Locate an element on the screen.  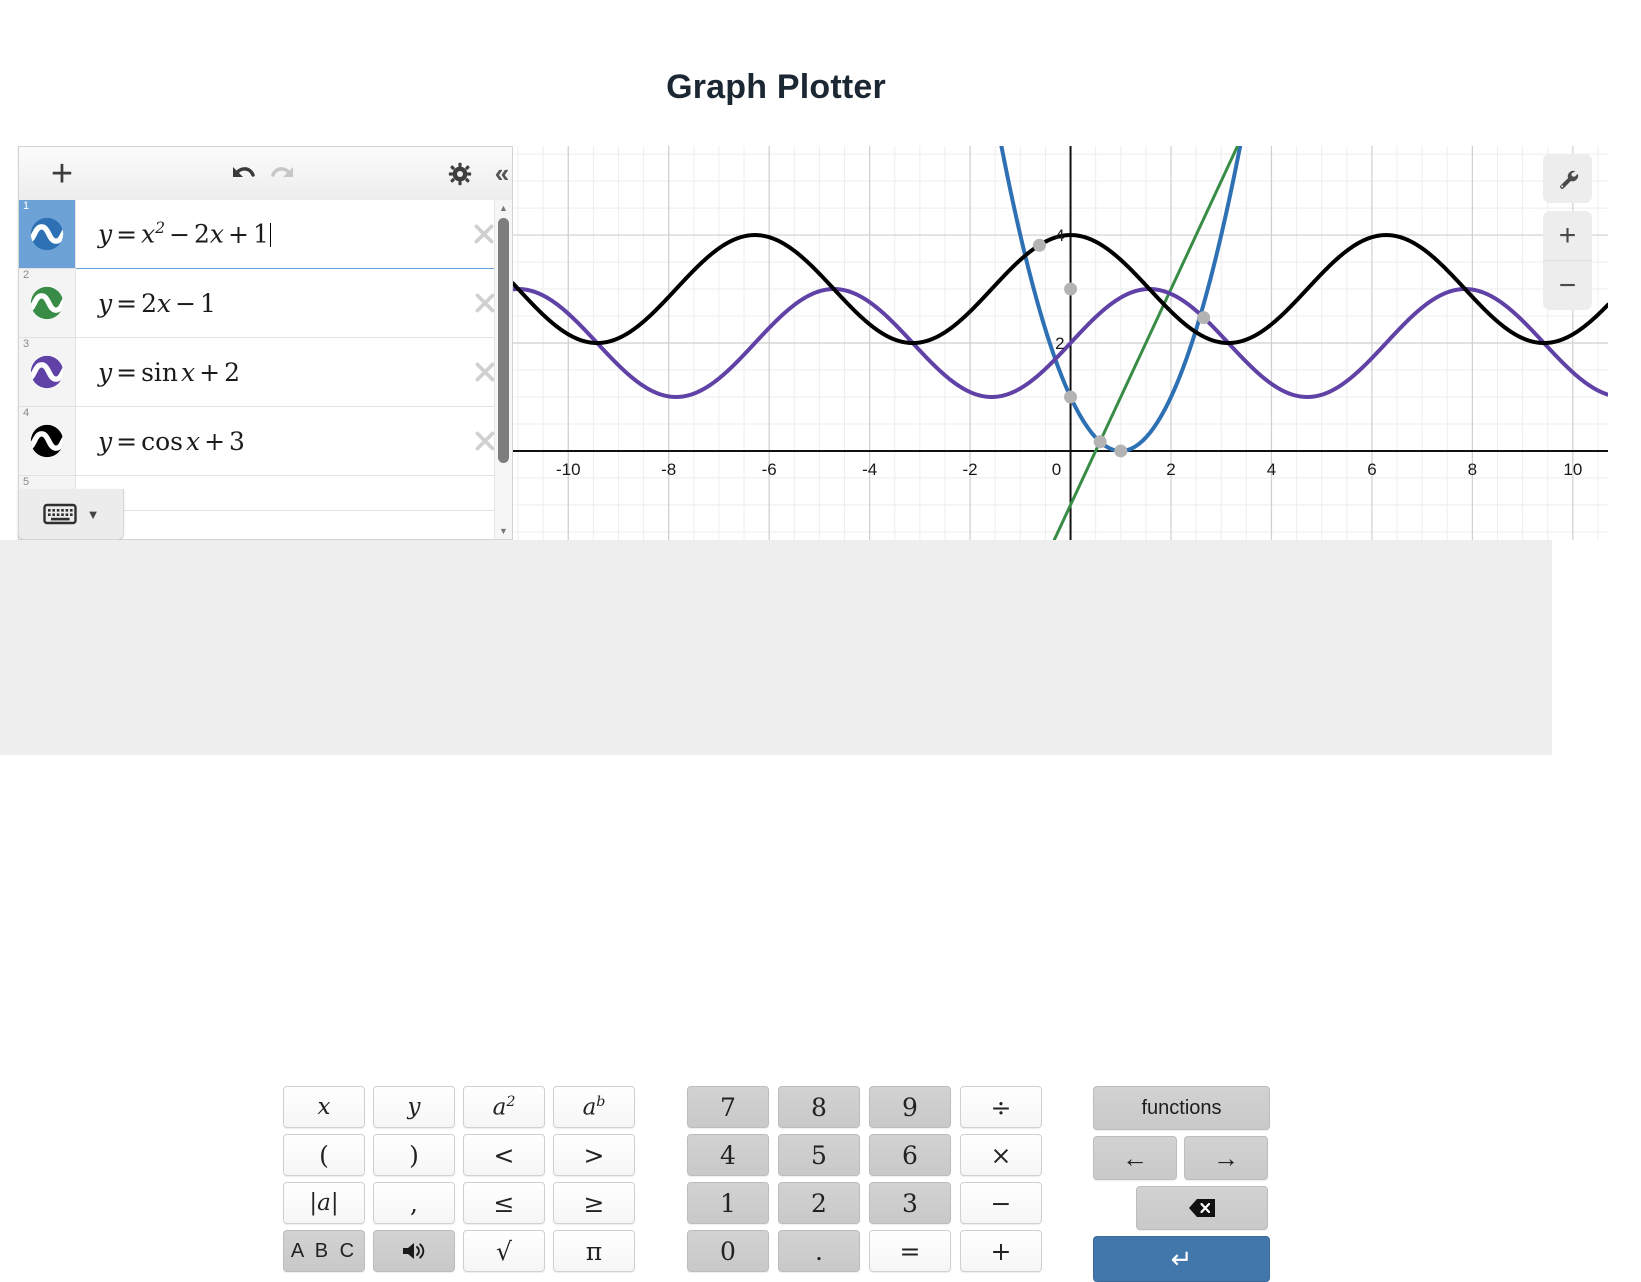
key-abc: A B C is located at coordinates (324, 1251).